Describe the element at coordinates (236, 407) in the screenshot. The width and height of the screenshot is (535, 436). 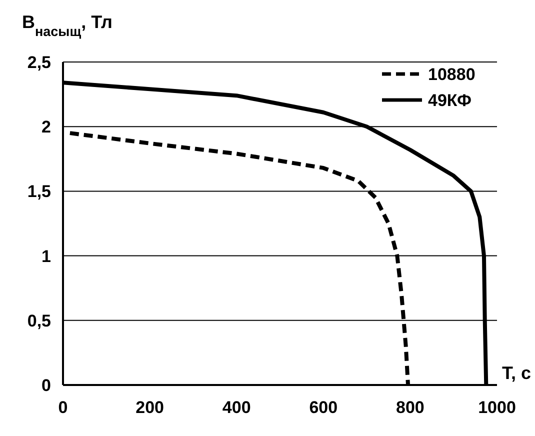
I see `x-tick-label: 400` at that location.